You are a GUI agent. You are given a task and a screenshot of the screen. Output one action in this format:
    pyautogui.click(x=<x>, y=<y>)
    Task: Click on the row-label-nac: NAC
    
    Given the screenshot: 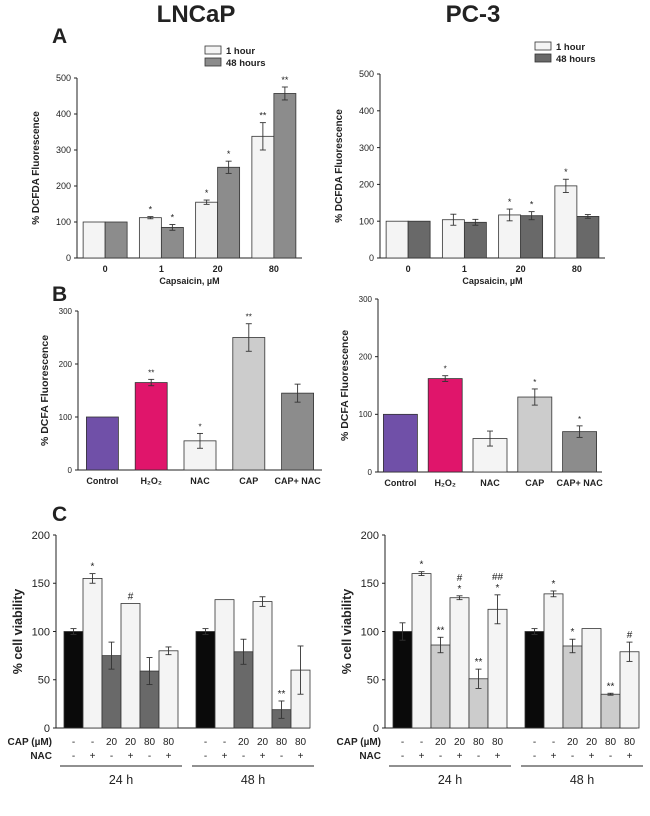 What is the action you would take?
    pyautogui.click(x=370, y=756)
    